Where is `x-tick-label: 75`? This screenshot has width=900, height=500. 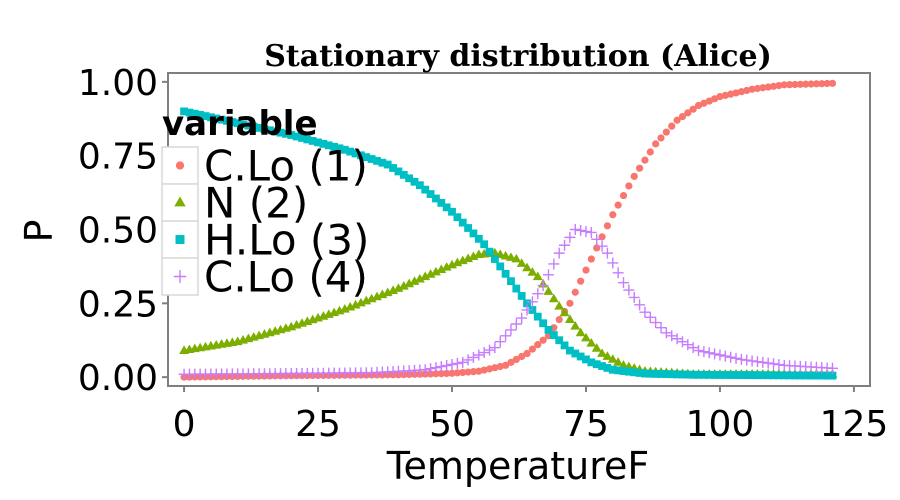 x-tick-label: 75 is located at coordinates (586, 424).